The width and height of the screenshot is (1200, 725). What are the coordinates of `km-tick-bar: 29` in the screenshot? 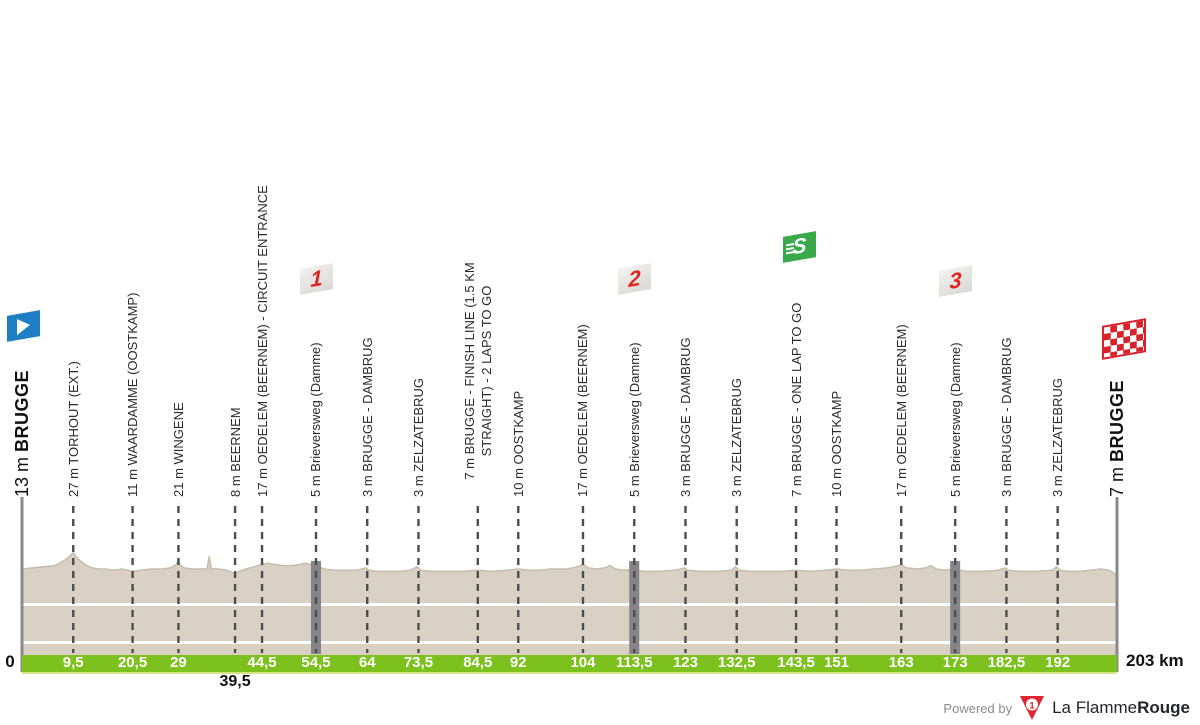 It's located at (178, 662).